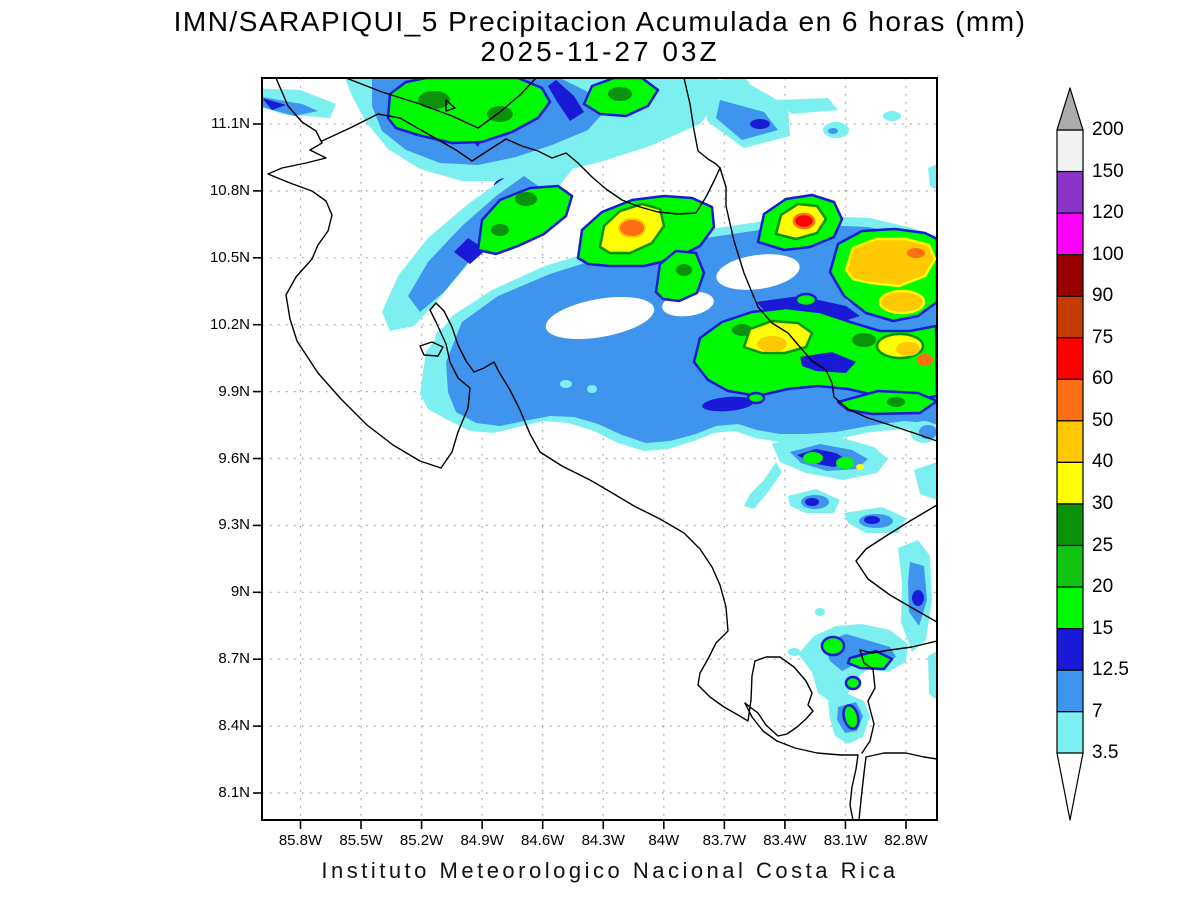 The width and height of the screenshot is (1200, 900). Describe the element at coordinates (1103, 296) in the screenshot. I see `colorbar-value-label: 90` at that location.